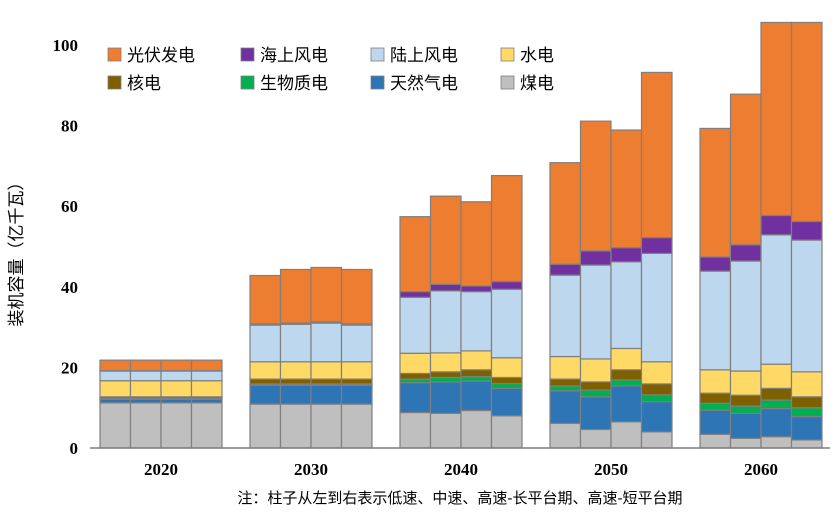  I want to click on bar-segment-2040-4-s2, so click(506, 385).